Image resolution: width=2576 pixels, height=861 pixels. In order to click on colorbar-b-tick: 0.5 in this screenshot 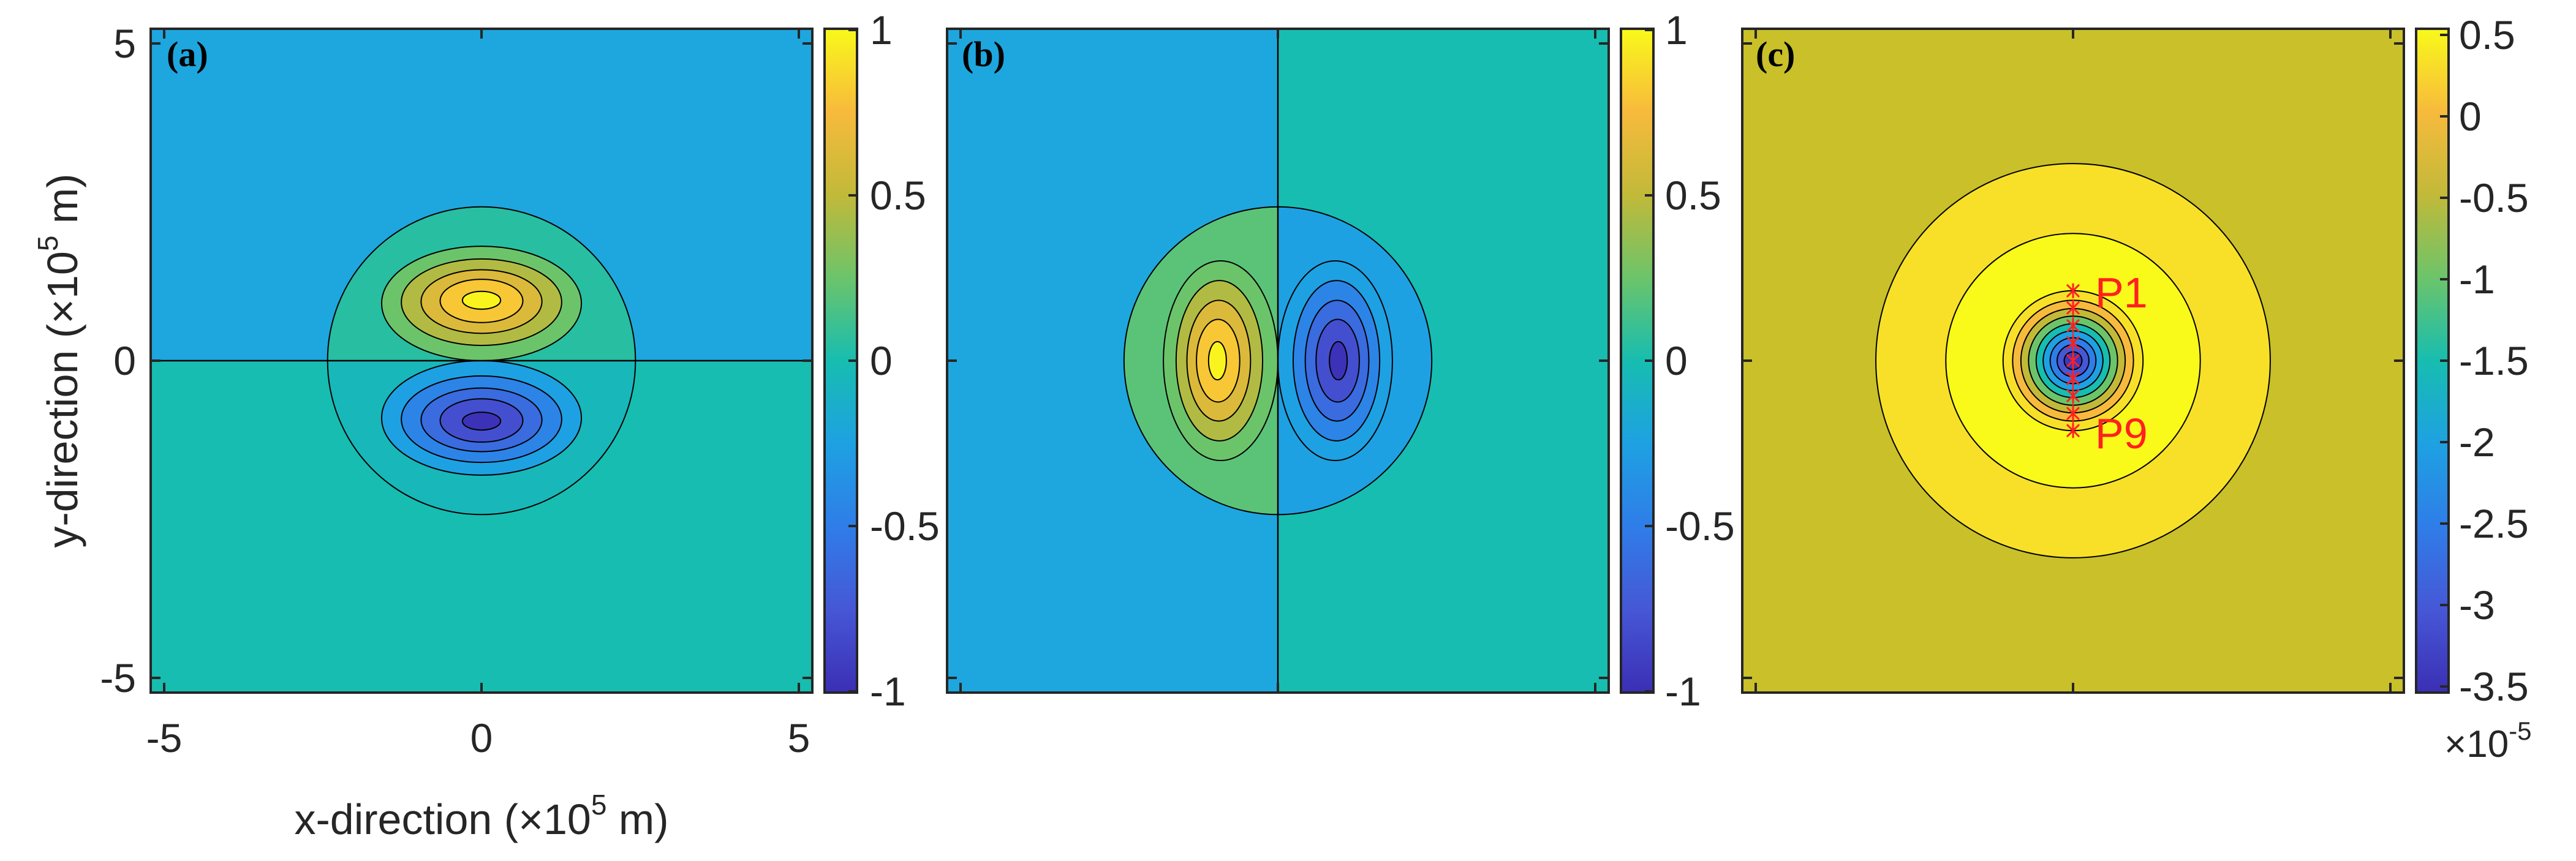, I will do `click(1693, 195)`.